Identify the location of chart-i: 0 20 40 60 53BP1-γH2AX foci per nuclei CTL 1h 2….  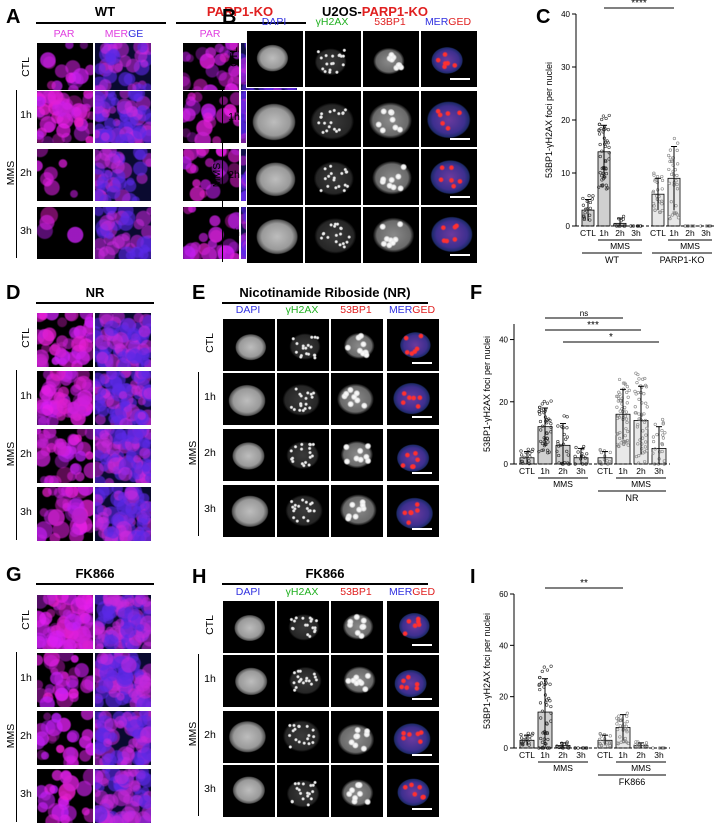
(576, 682).